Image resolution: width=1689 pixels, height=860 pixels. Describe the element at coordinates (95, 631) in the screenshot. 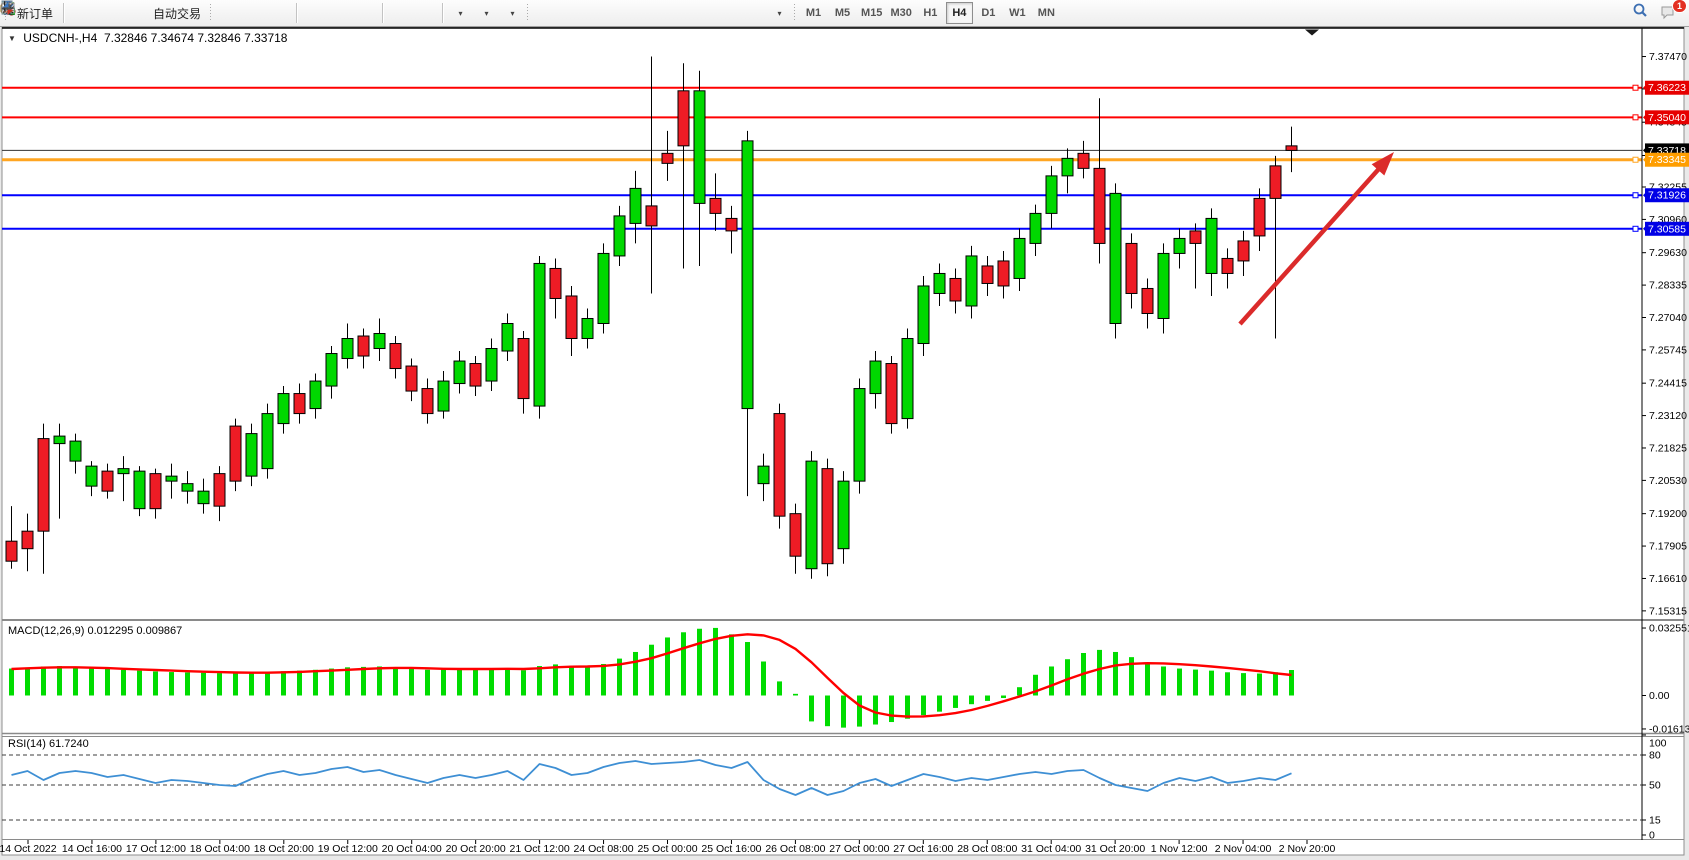

I see `macd-indicator-label: MACD(12,26,9) 0.012295 0.009867` at that location.